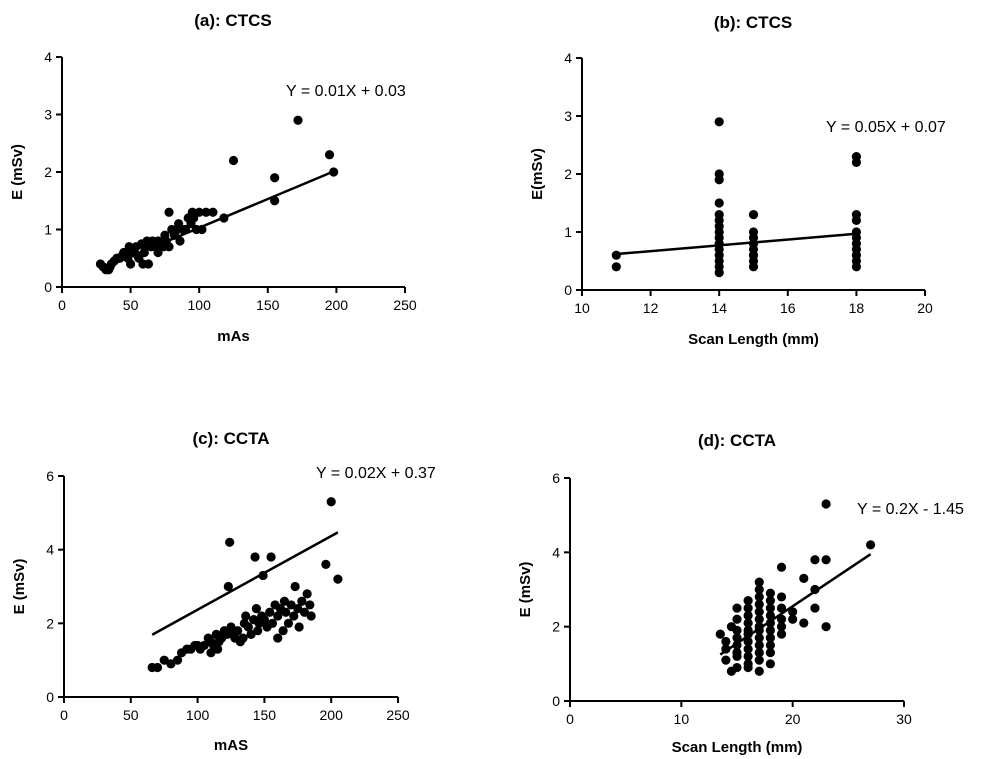 The image size is (988, 759). Describe the element at coordinates (753, 22) in the screenshot. I see `chart-title: (b): CTCS` at that location.